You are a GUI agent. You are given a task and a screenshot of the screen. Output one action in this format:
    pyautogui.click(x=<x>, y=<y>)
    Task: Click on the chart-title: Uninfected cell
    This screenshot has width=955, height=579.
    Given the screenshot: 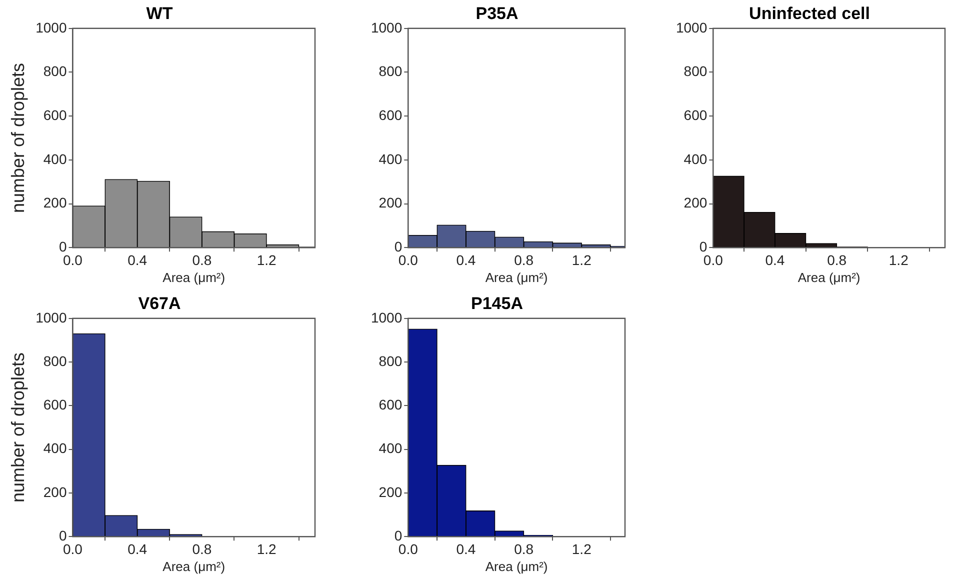 What is the action you would take?
    pyautogui.click(x=809, y=13)
    